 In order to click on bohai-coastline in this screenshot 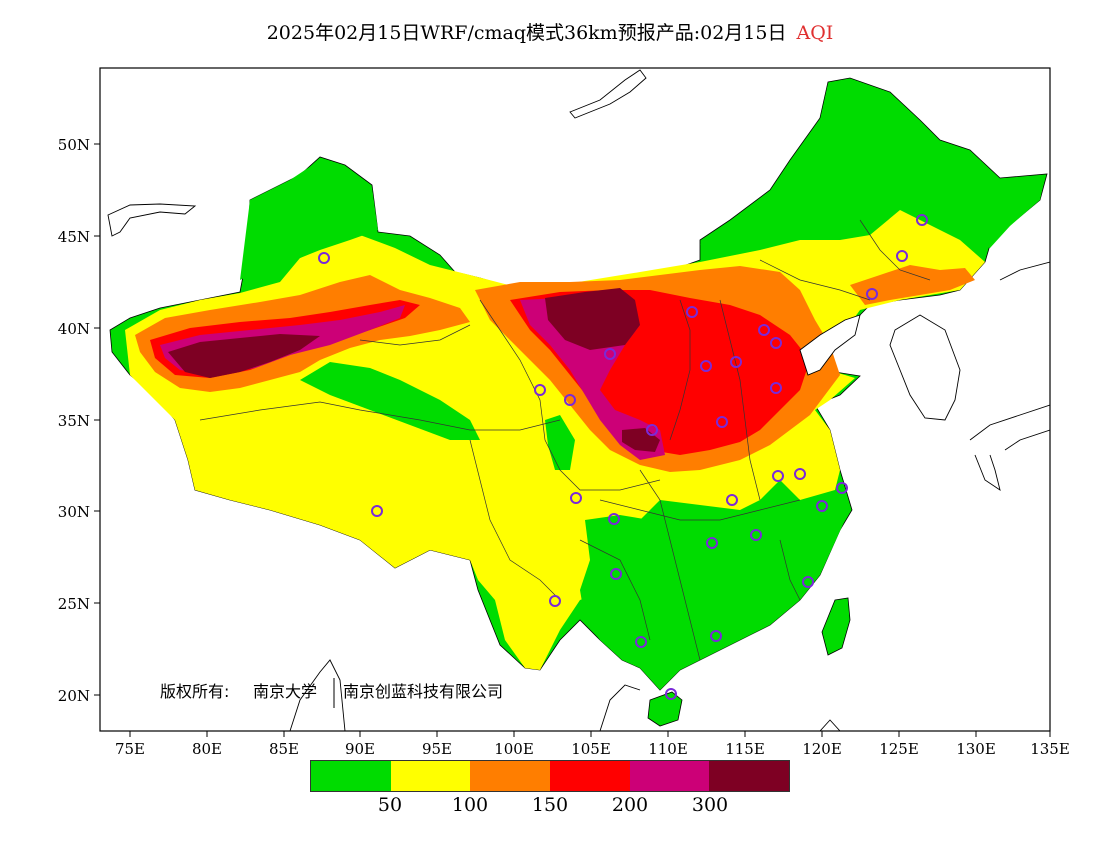, I will do `click(830, 345)`.